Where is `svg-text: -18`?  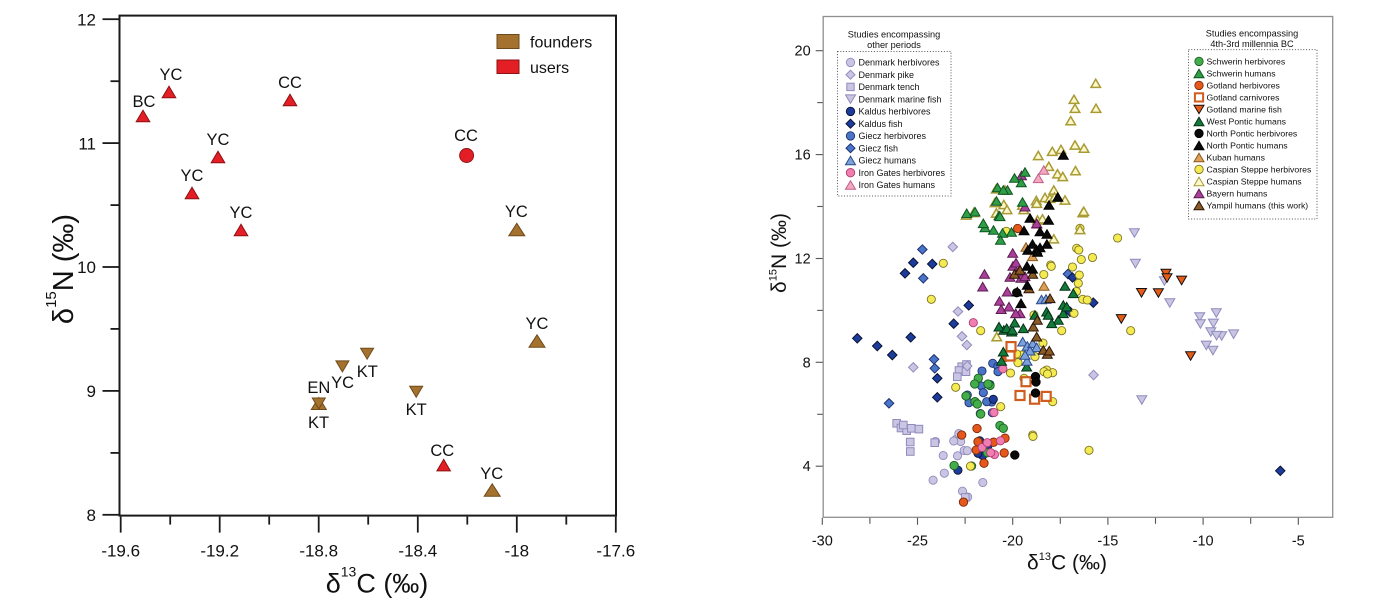 svg-text: -18 is located at coordinates (517, 551).